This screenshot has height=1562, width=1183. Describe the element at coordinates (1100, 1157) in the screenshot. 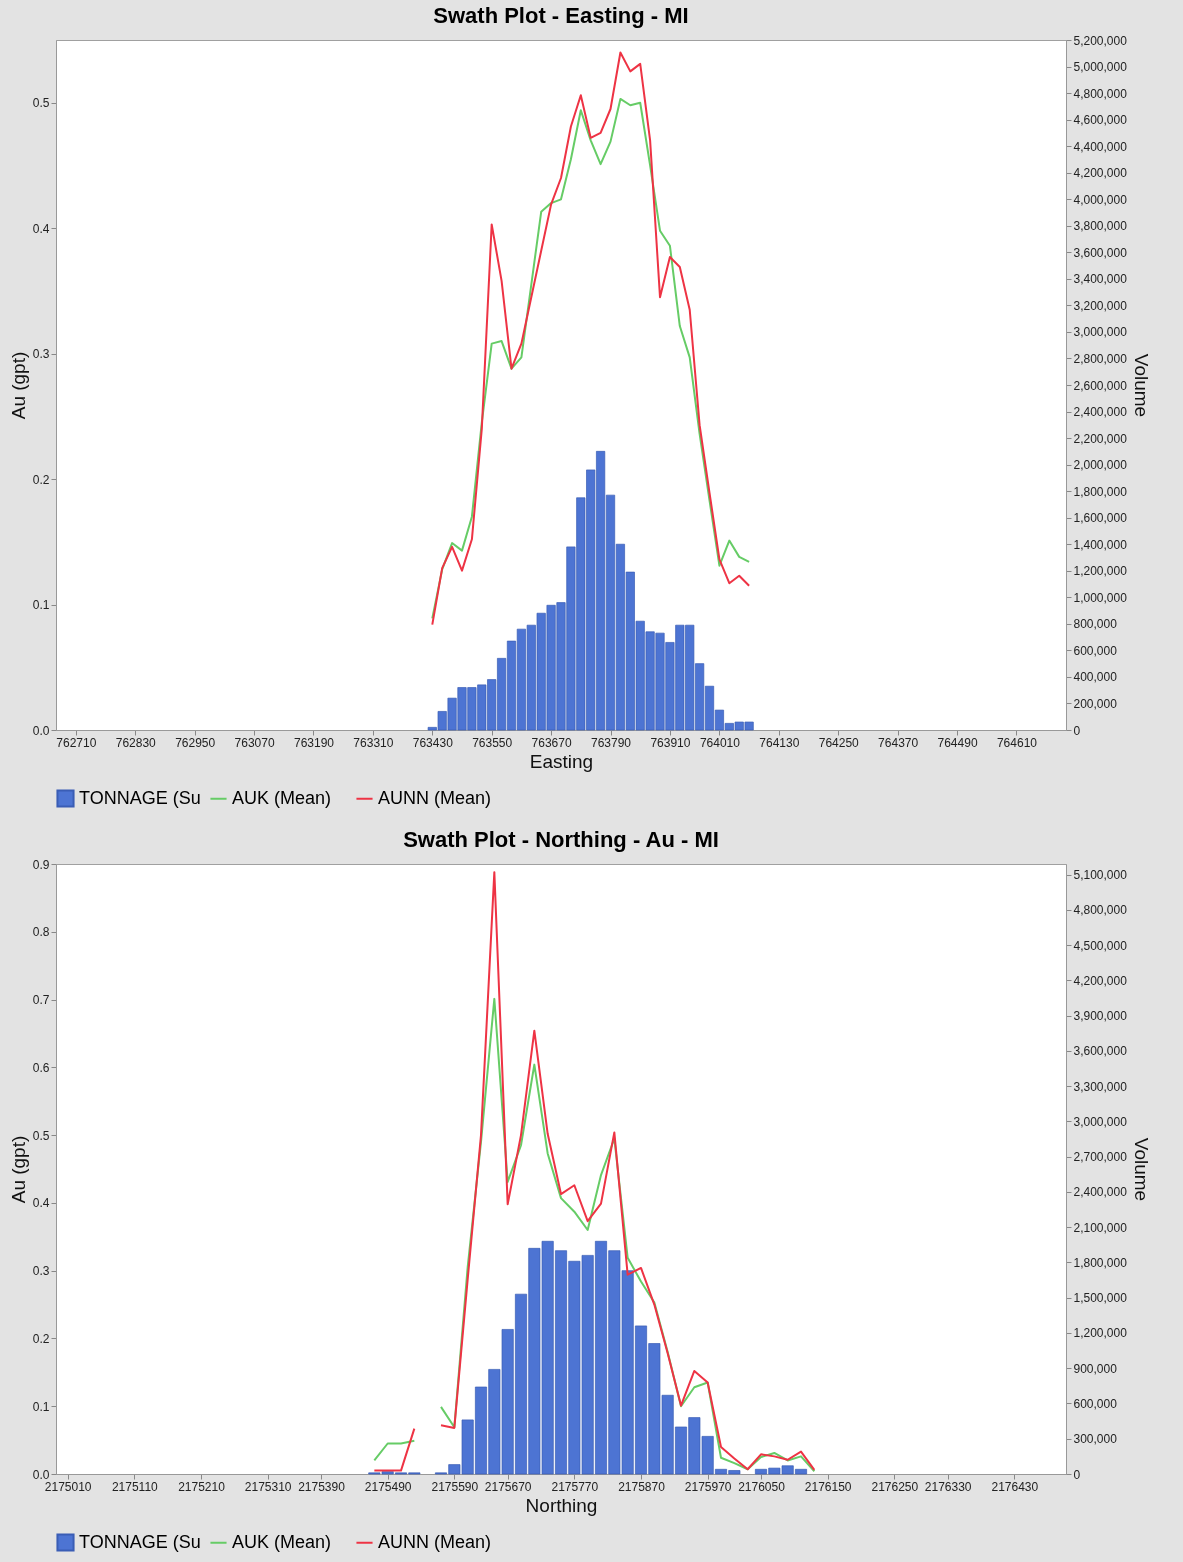

I see `y2-tick-label: 2,700,000` at that location.